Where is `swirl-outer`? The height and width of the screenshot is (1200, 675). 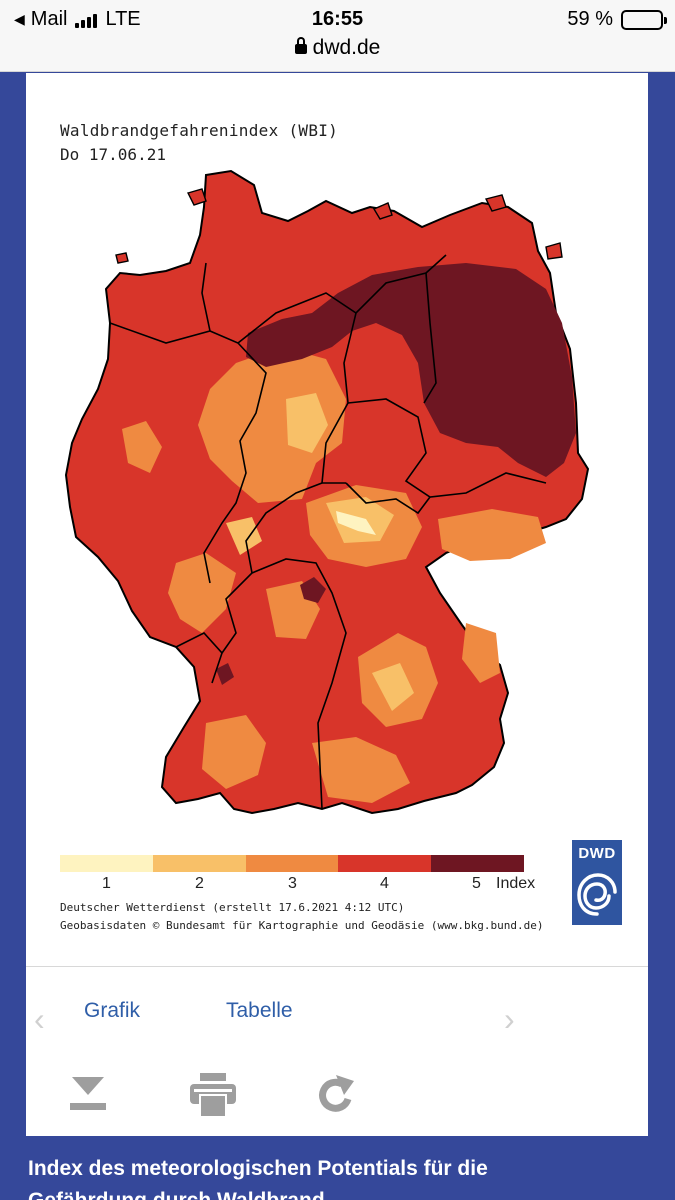 swirl-outer is located at coordinates (597, 894).